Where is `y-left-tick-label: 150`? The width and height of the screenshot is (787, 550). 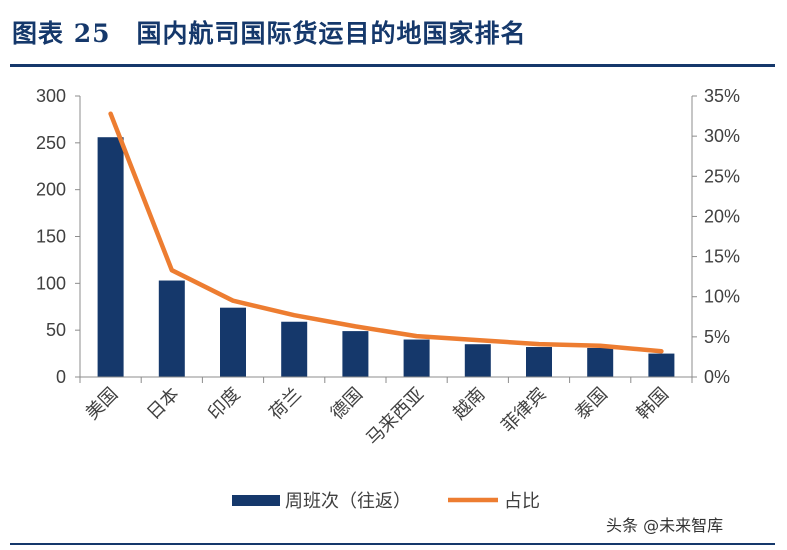 y-left-tick-label: 150 is located at coordinates (51, 237).